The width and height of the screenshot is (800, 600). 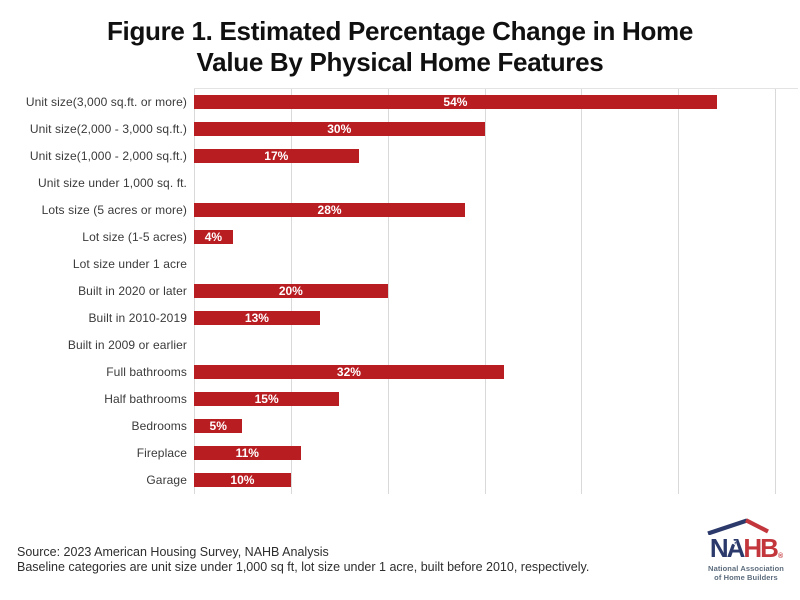 What do you see at coordinates (761, 548) in the screenshot?
I see `nahb-letters-hb: HB` at bounding box center [761, 548].